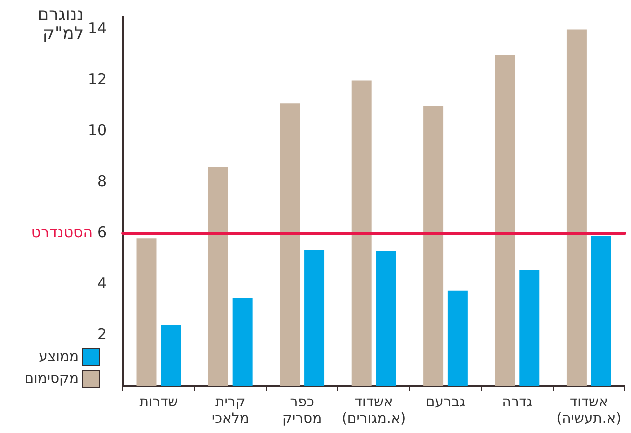  I want to click on y-tick-label: 6, so click(103, 232).